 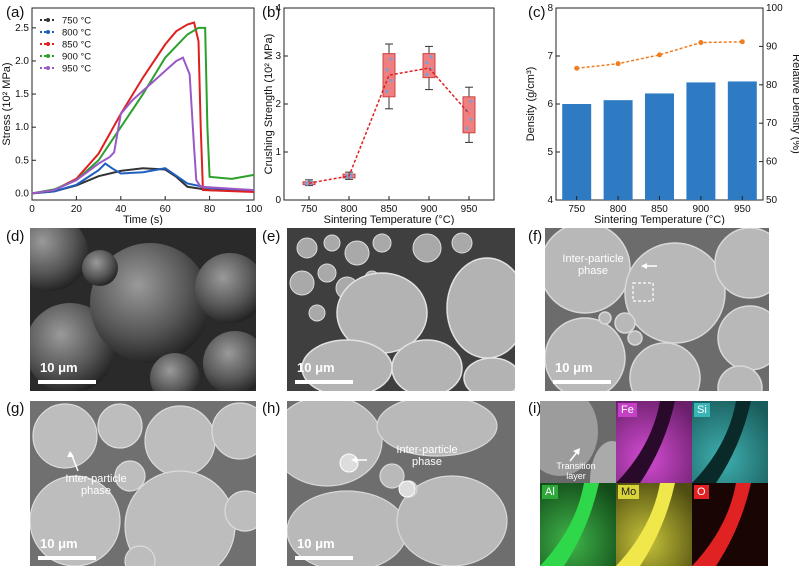 What do you see at coordinates (76, 57) in the screenshot?
I see `legend-label: 900 °C` at bounding box center [76, 57].